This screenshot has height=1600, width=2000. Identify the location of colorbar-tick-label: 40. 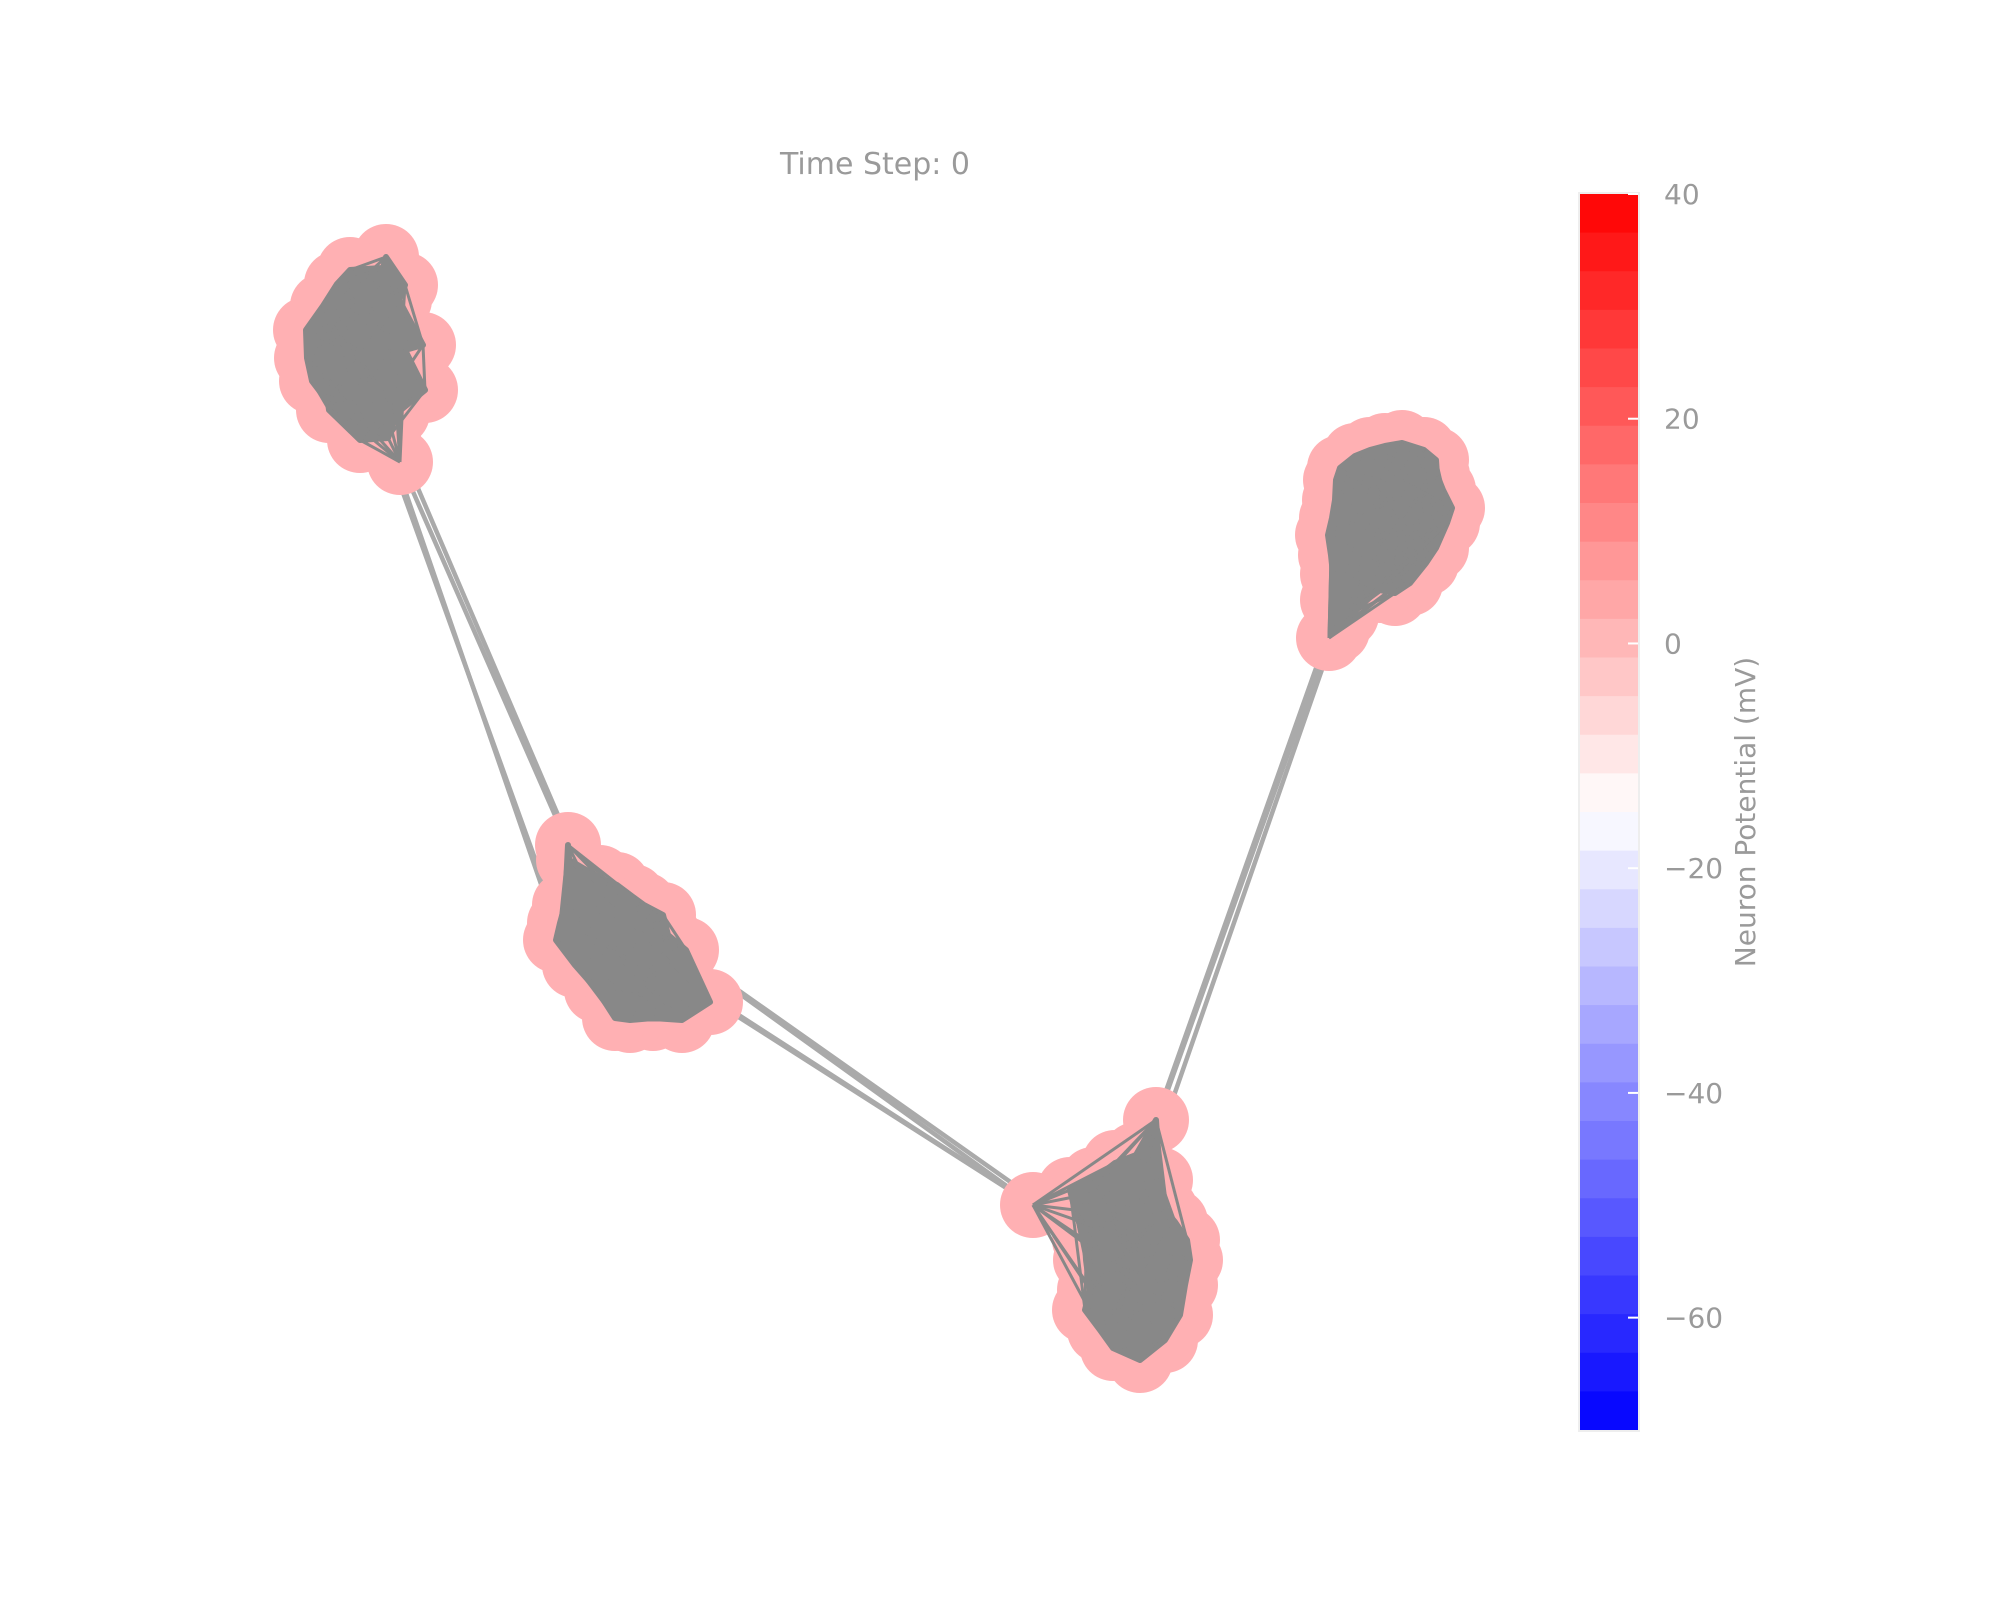
(1682, 194).